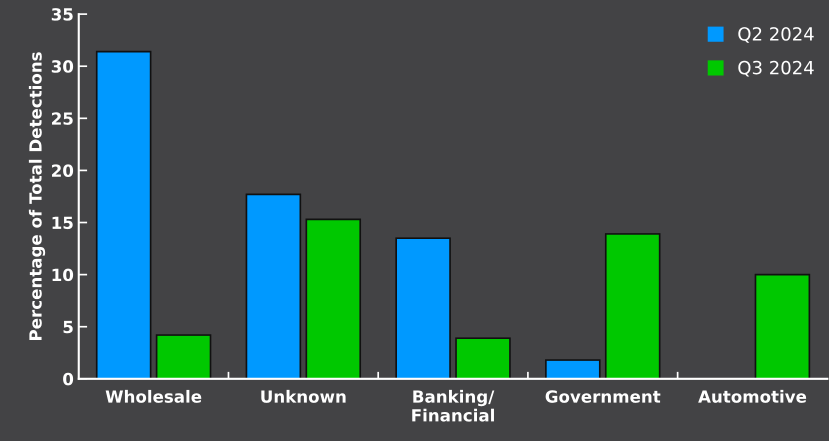  Describe the element at coordinates (63, 275) in the screenshot. I see `y-tick-label: 10` at that location.